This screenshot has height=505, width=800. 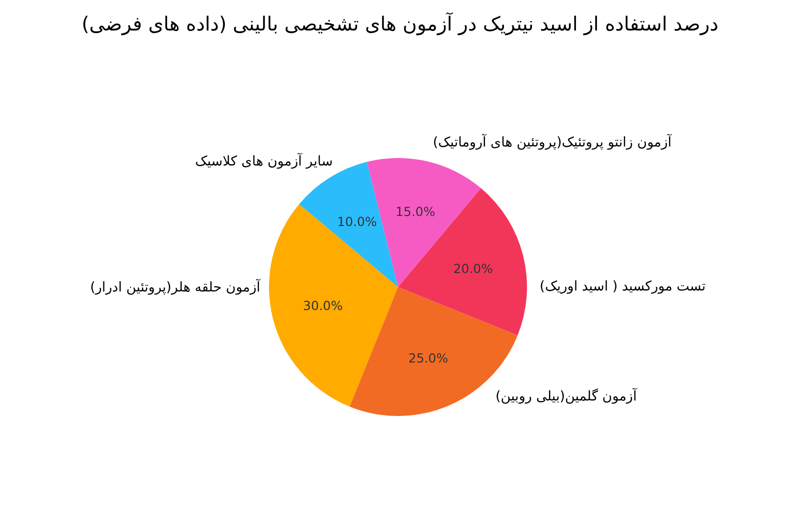 What do you see at coordinates (428, 358) in the screenshot?
I see `data-label: 25.0%` at bounding box center [428, 358].